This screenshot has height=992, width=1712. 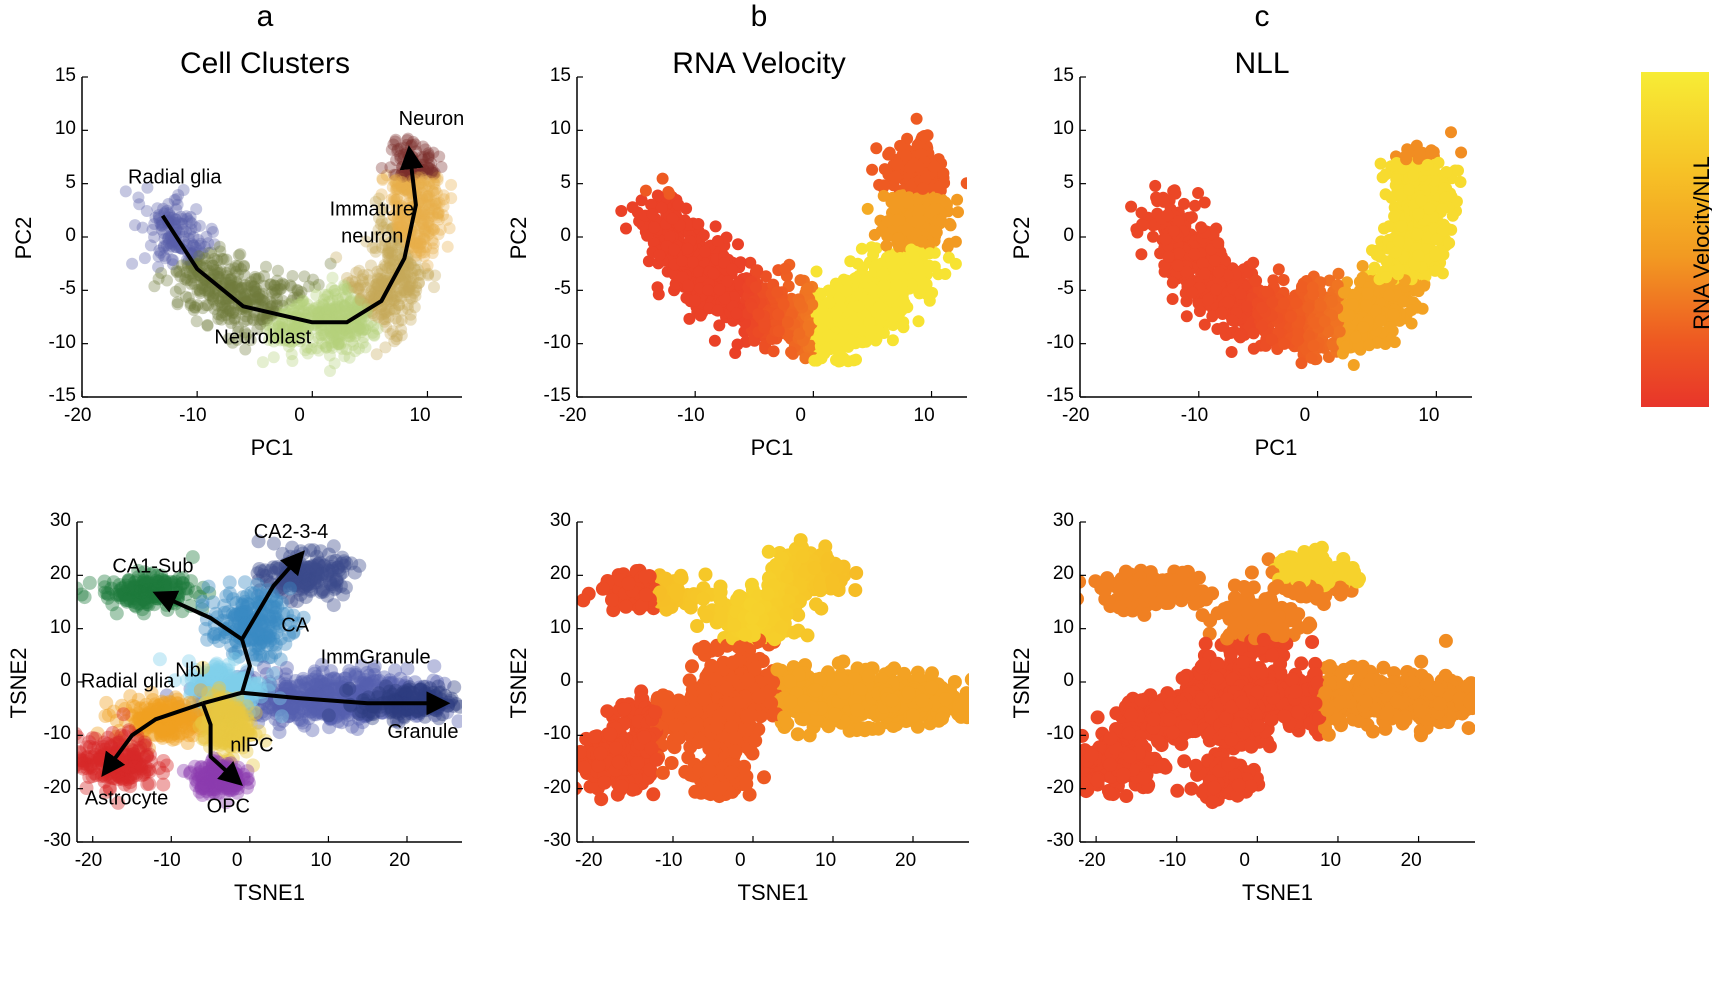 I want to click on cluster-annotation: Neuroblast, so click(x=262, y=338).